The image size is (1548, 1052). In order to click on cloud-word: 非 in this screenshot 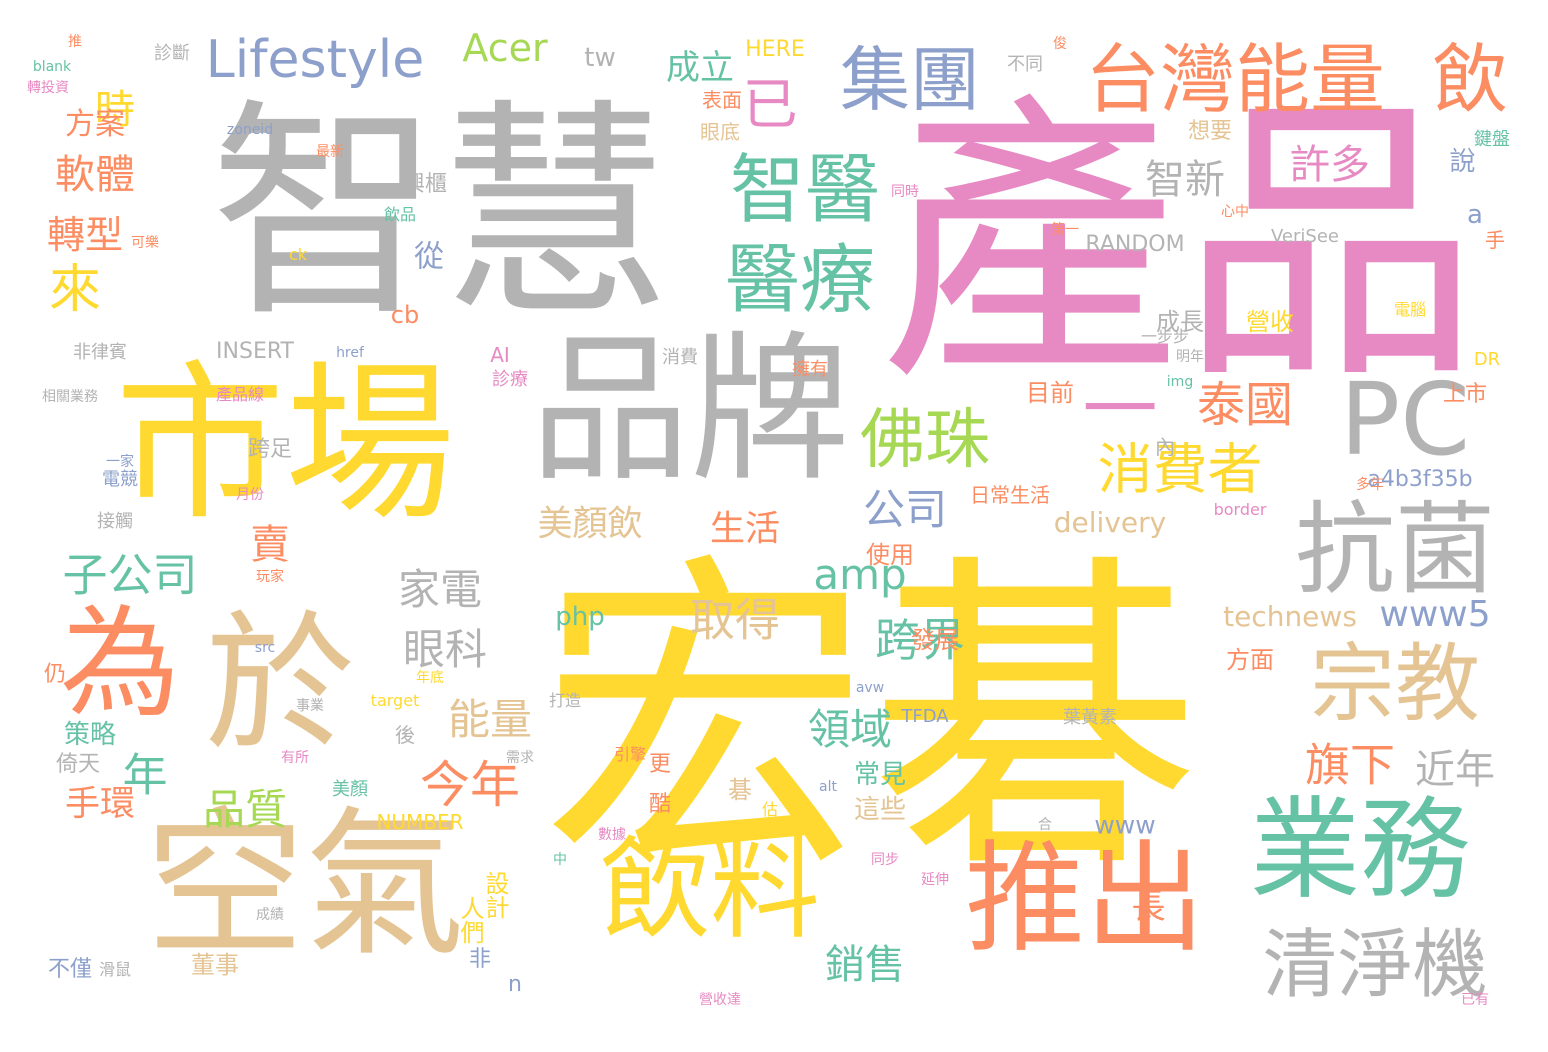, I will do `click(480, 959)`.